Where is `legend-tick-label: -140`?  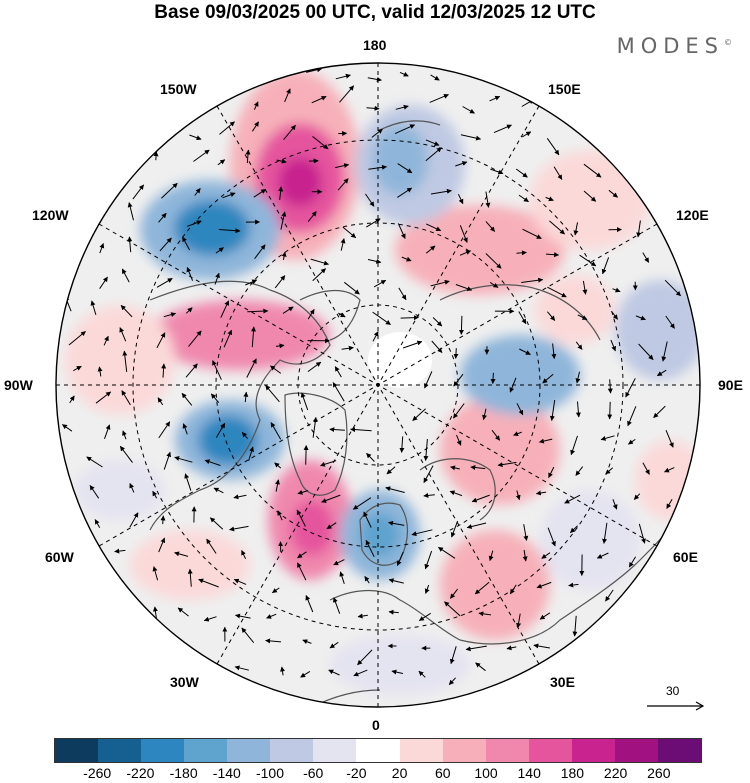
legend-tick-label: -140 is located at coordinates (226, 773).